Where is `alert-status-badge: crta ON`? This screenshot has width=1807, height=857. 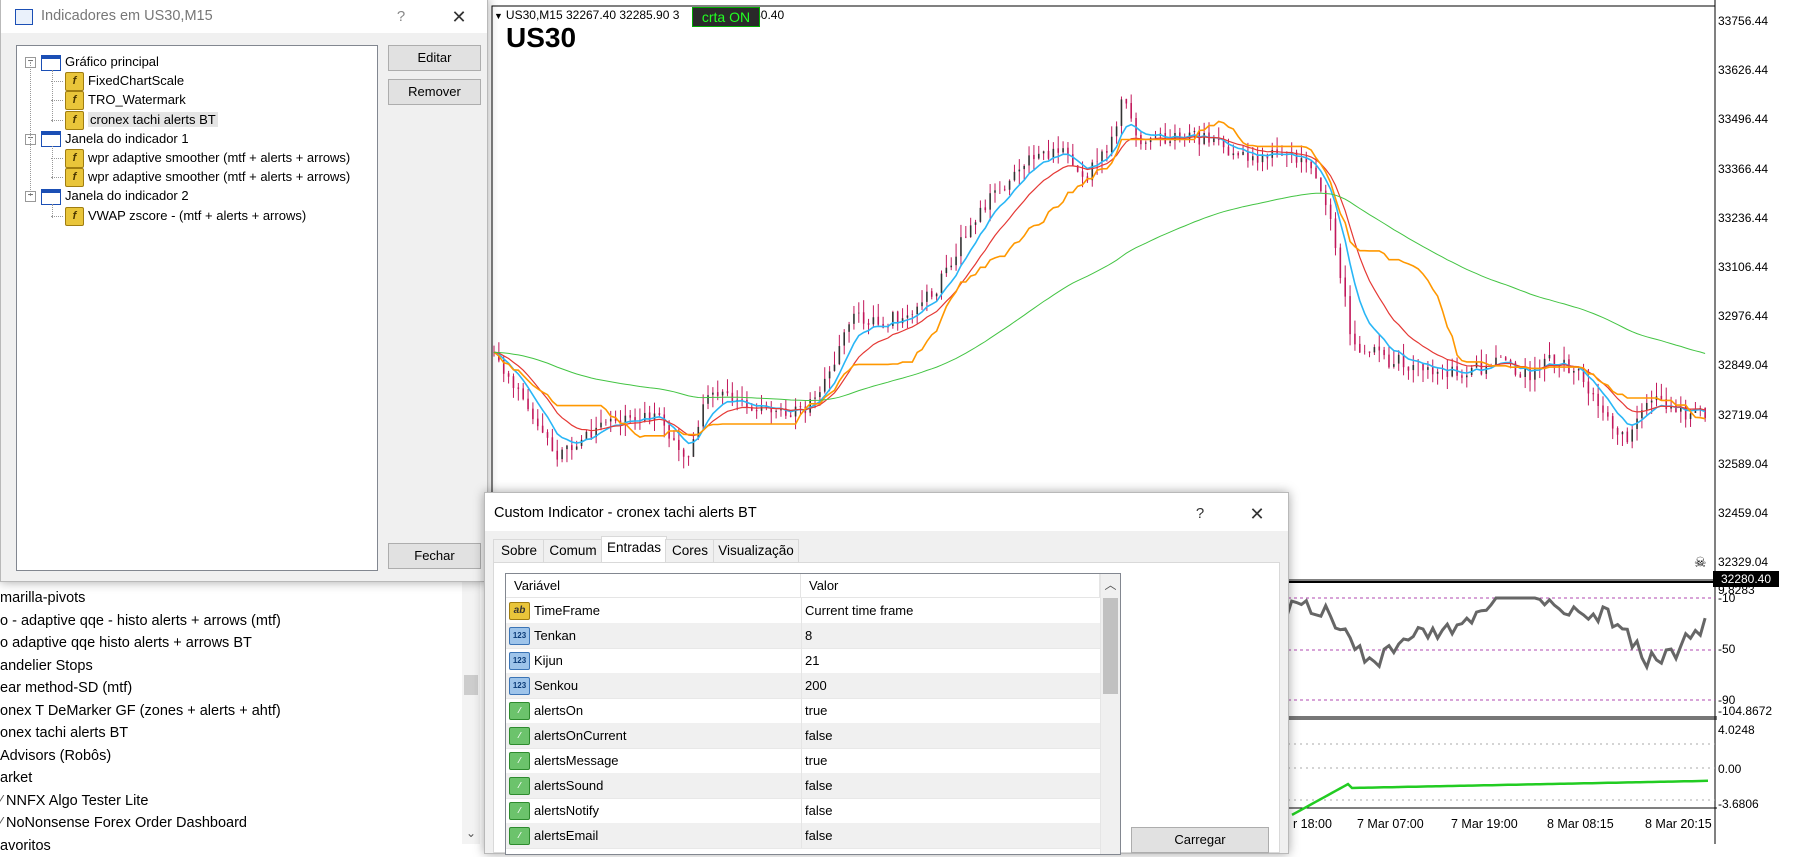 alert-status-badge: crta ON is located at coordinates (726, 17).